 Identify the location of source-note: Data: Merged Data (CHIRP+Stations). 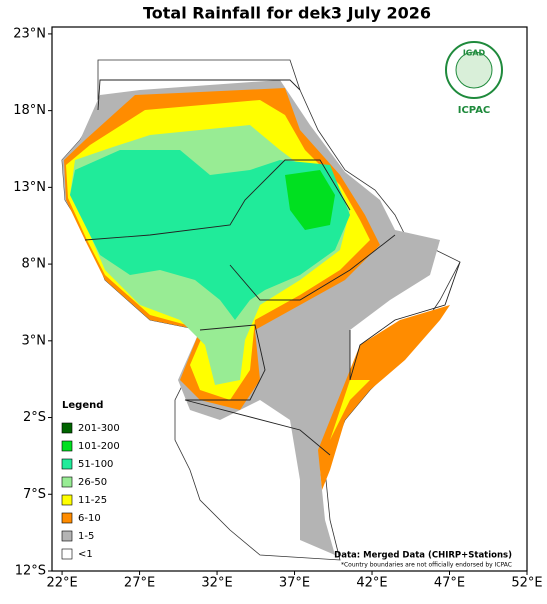
(423, 556).